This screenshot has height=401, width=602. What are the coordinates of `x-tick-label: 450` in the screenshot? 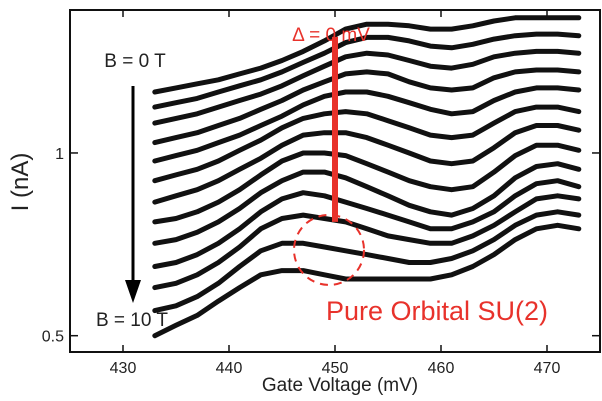 It's located at (335, 368).